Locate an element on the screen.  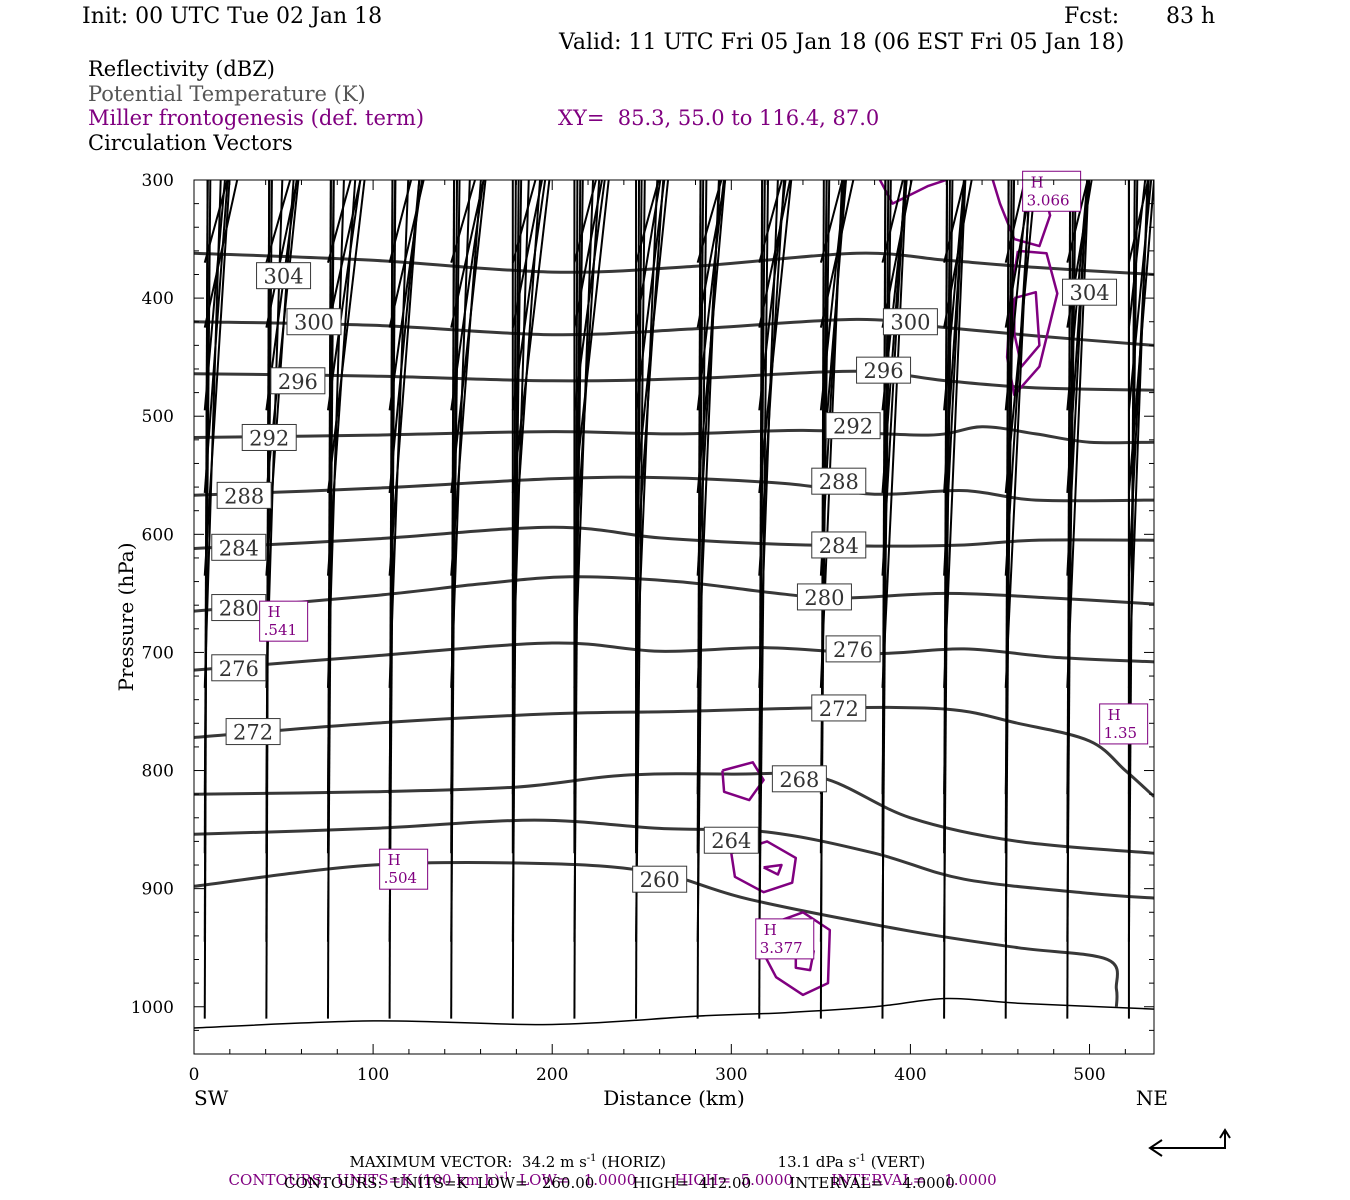
frontogenesis-max-value: 3.377 is located at coordinates (781, 948).